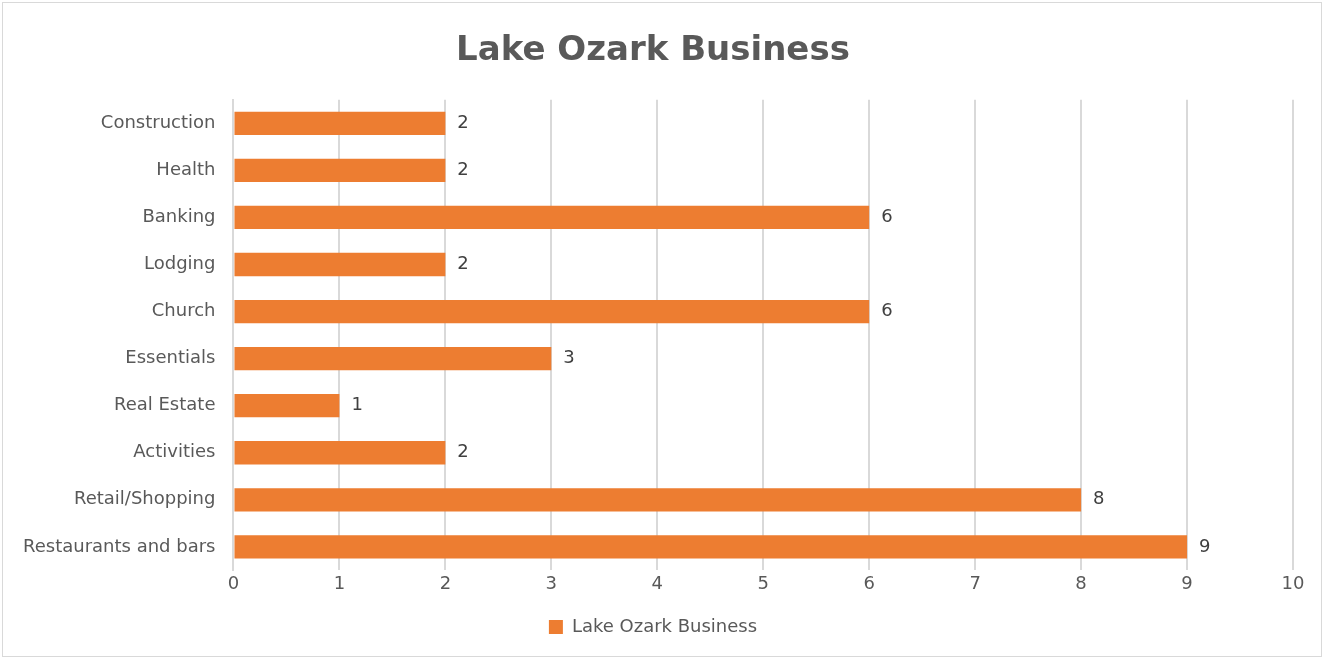  What do you see at coordinates (657, 582) in the screenshot?
I see `x-tick-label: 4` at bounding box center [657, 582].